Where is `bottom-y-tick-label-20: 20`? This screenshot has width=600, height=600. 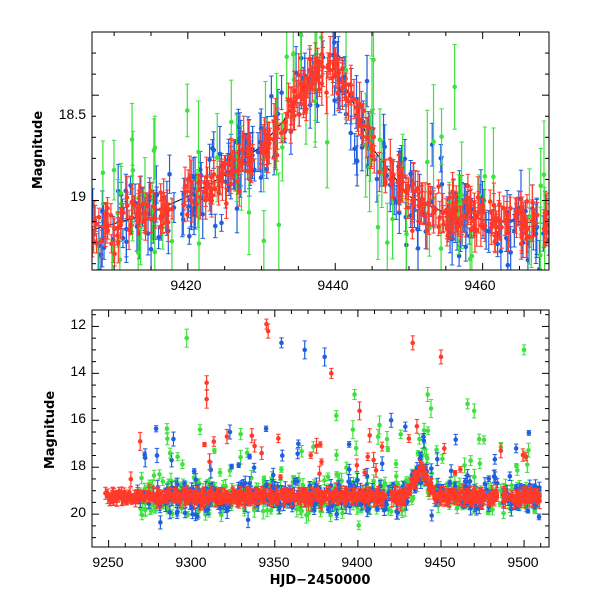
bottom-y-tick-label-20: 20 is located at coordinates (78, 512).